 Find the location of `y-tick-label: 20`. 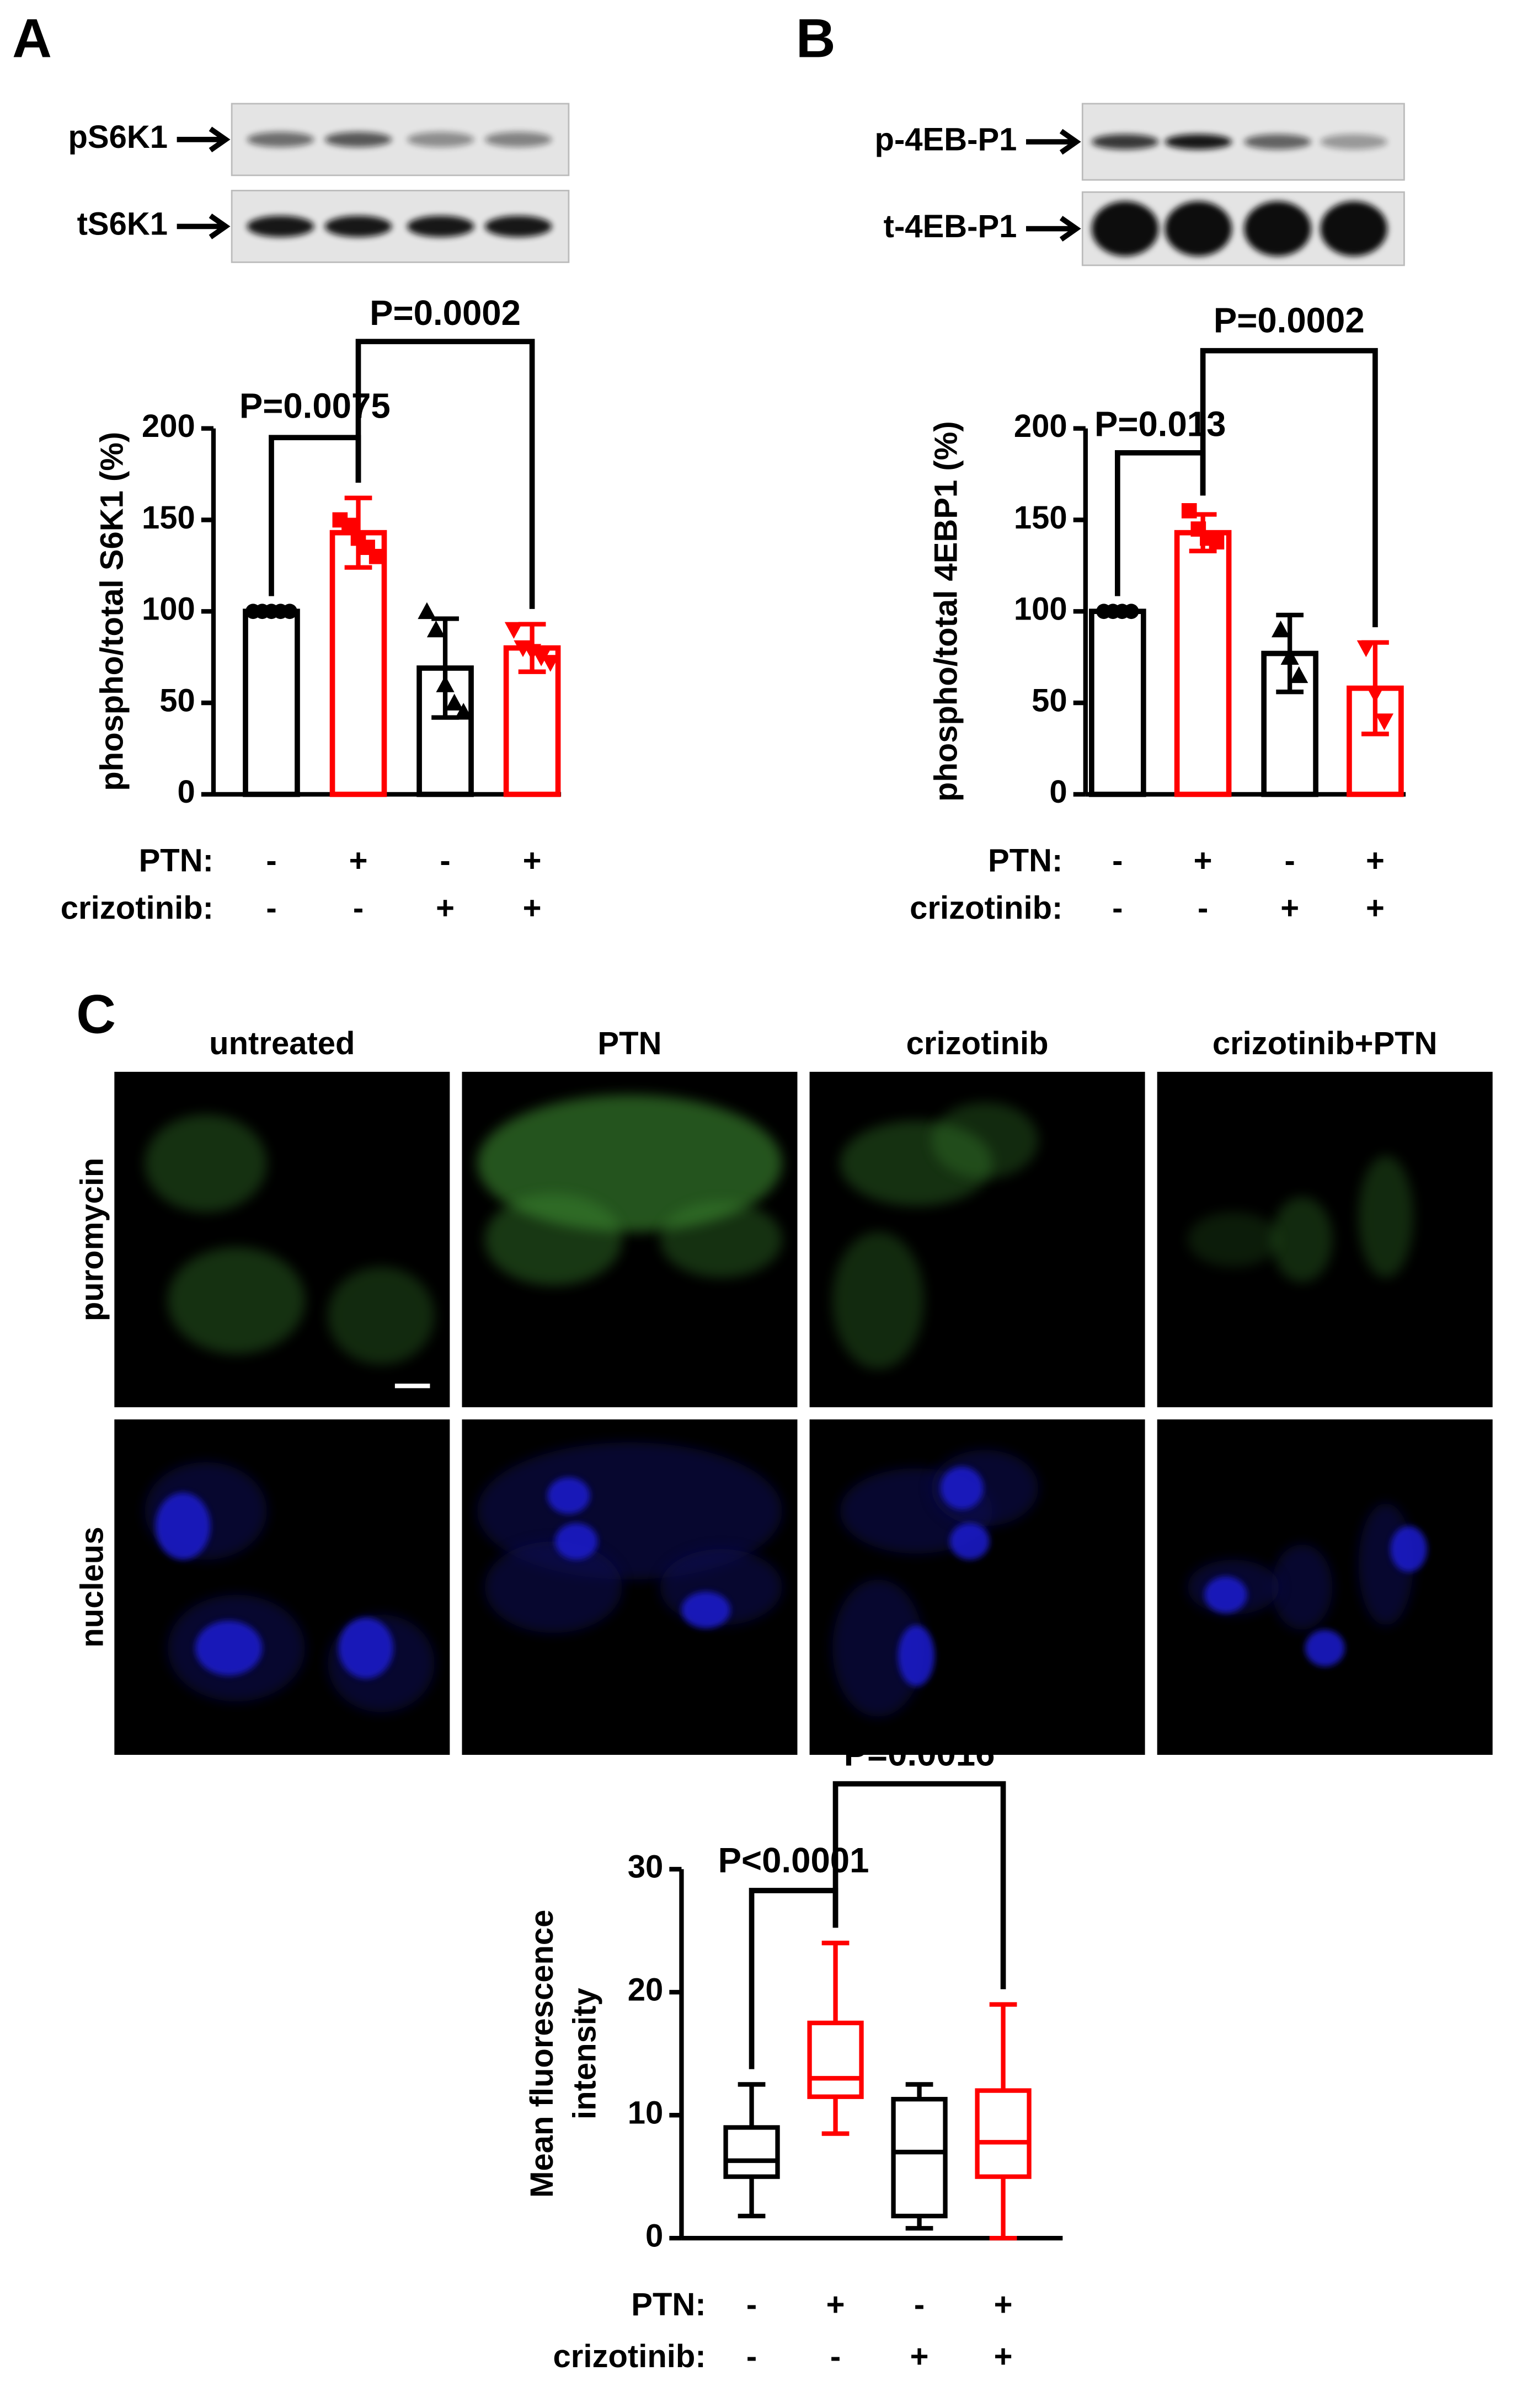

y-tick-label: 20 is located at coordinates (646, 1990).